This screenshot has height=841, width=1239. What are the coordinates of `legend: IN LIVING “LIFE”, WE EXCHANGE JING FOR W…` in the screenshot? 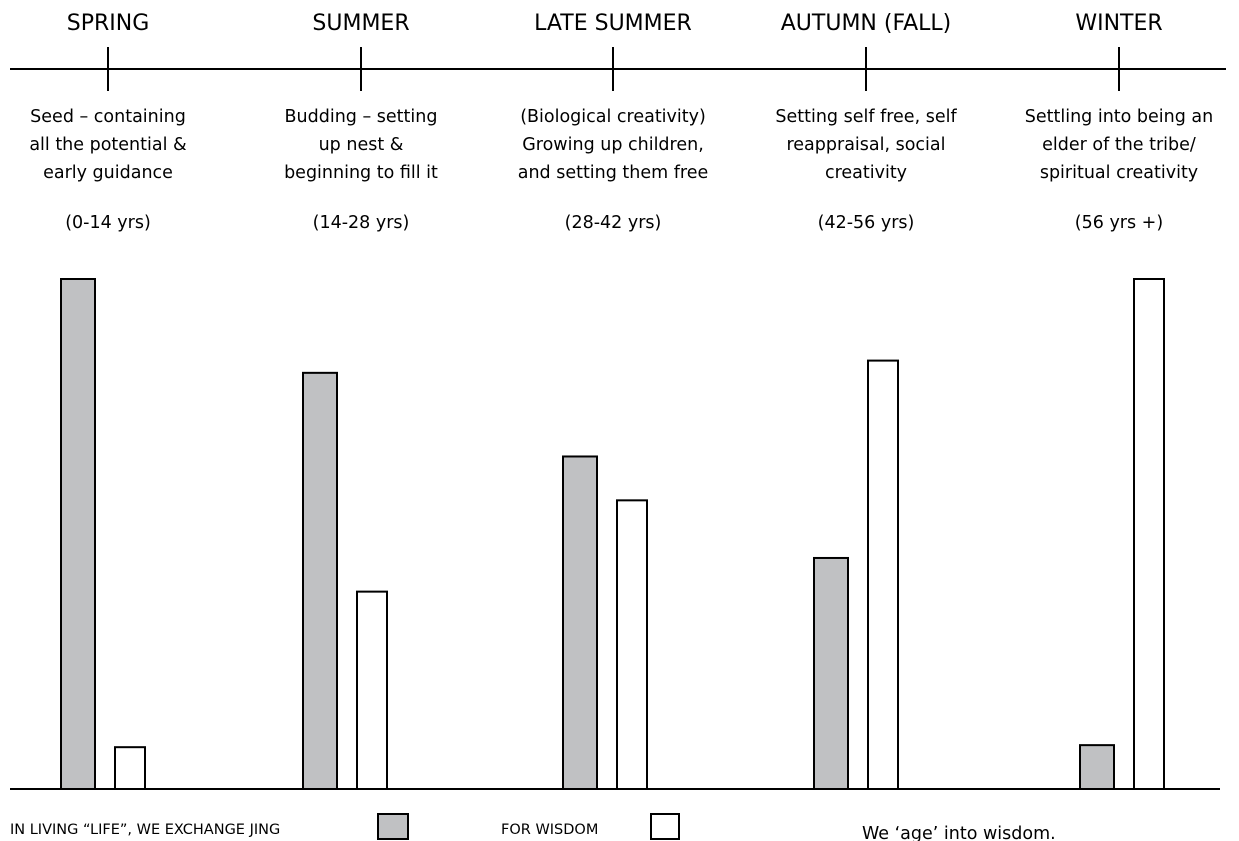 It's located at (533, 827).